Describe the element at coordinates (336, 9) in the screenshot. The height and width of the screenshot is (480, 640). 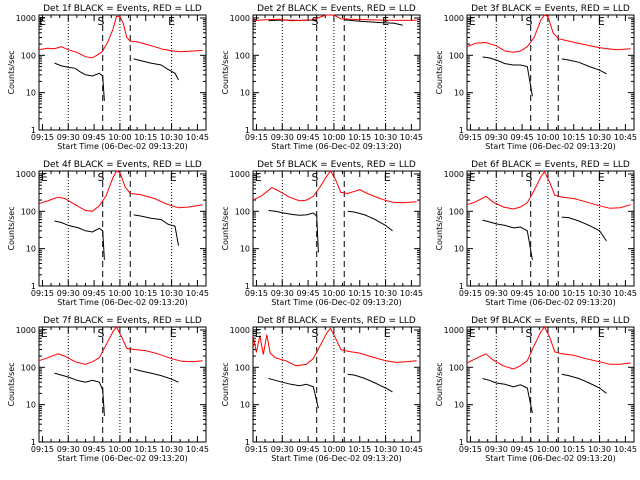
I see `panel-title: Det 2f BLACK = Events, RED = LLD` at that location.